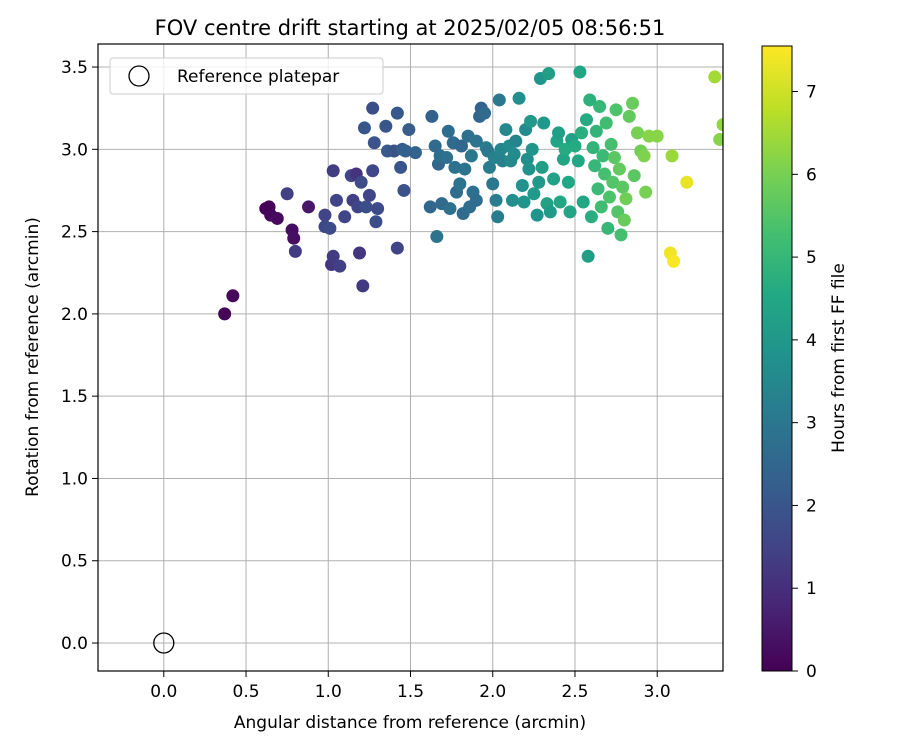  Describe the element at coordinates (805, 363) in the screenshot. I see `colorbar: 0 1 2 3 4 5 6 7 Hours from first FF file` at that location.